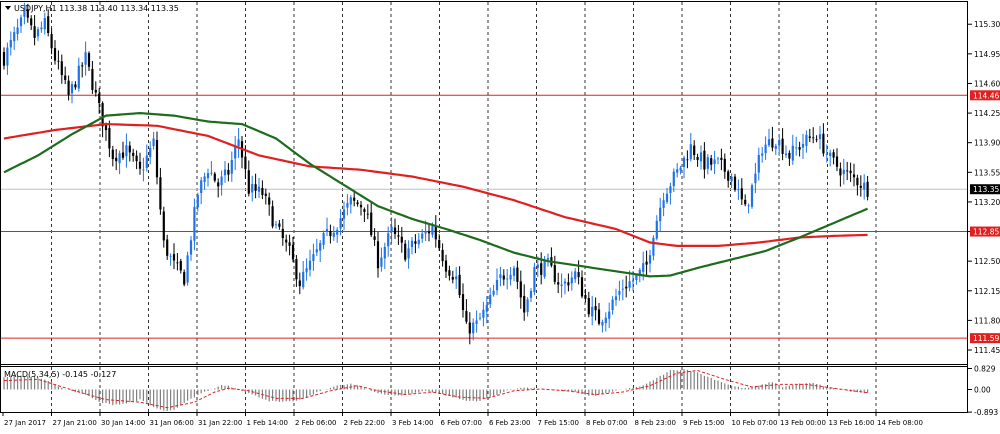 This screenshot has height=434, width=1000. Describe the element at coordinates (655, 423) in the screenshot. I see `x-tick-label: 8 Feb 23:00` at that location.